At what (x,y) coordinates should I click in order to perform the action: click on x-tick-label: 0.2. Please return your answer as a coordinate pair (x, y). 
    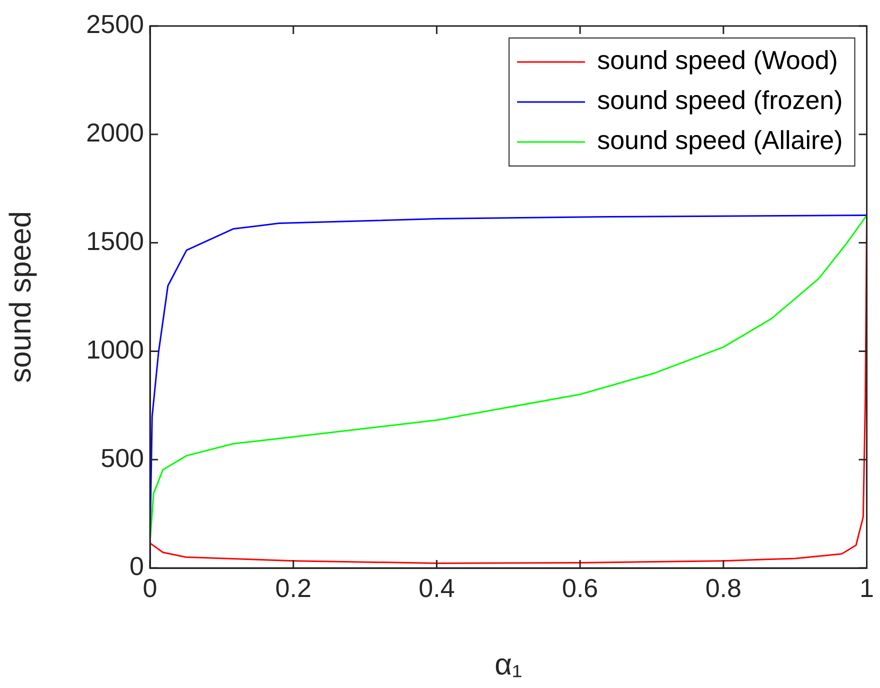
    Looking at the image, I should click on (293, 587).